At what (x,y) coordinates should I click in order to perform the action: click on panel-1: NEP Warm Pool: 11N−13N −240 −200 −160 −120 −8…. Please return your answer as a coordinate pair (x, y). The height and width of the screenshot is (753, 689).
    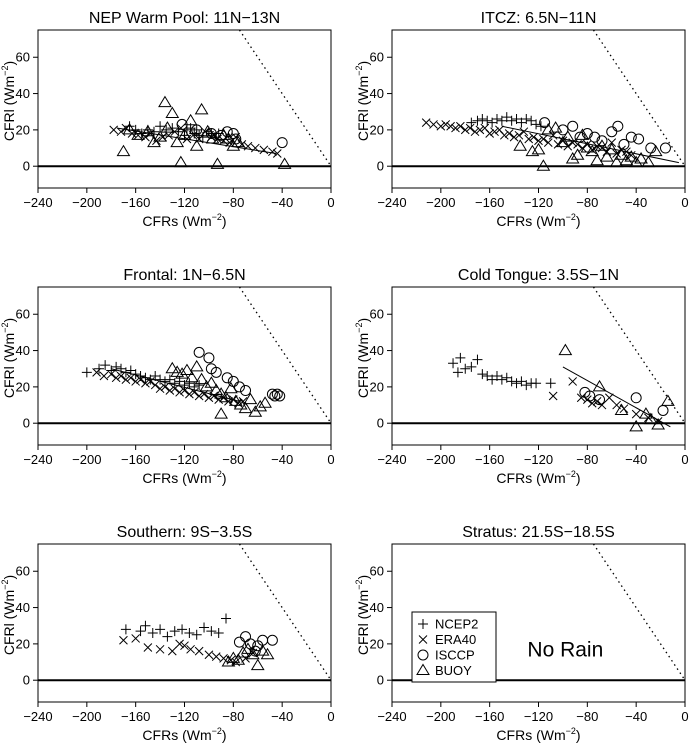
    Looking at the image, I should click on (167, 119).